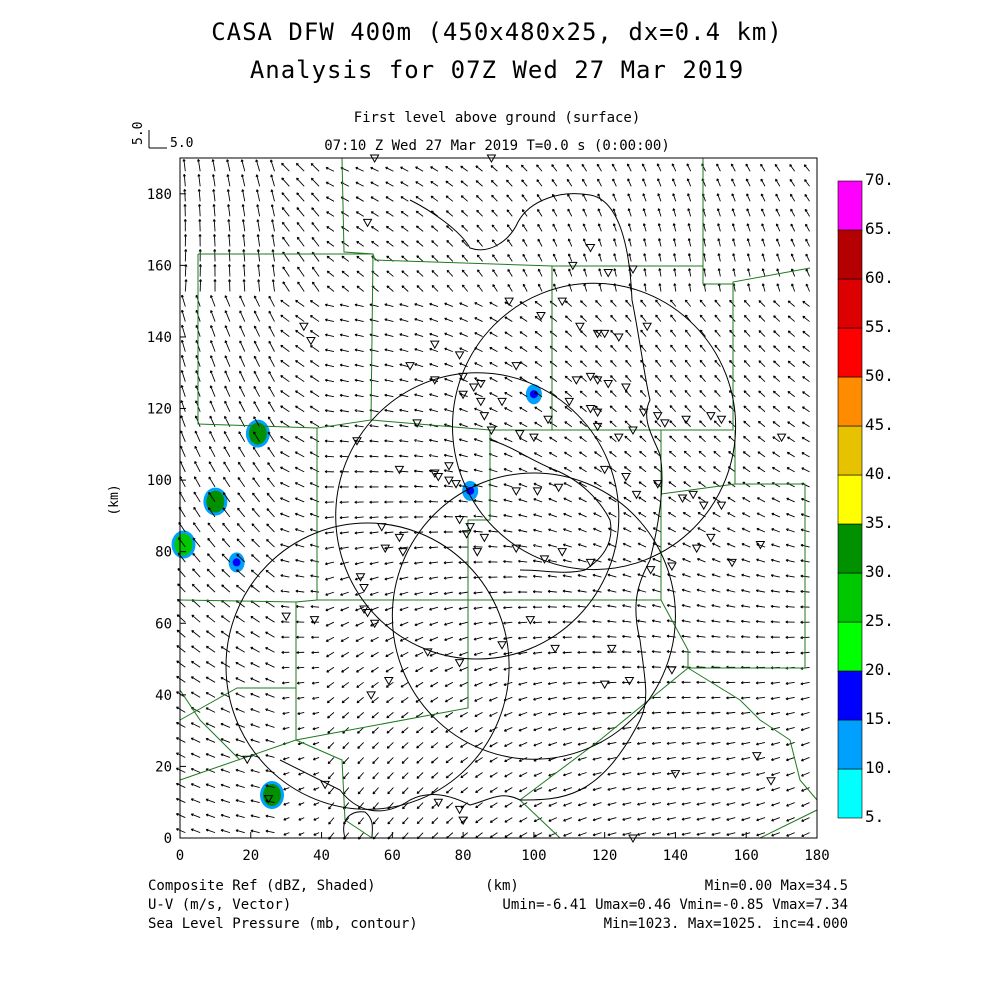  I want to click on x-tick-label: 180, so click(816, 856).